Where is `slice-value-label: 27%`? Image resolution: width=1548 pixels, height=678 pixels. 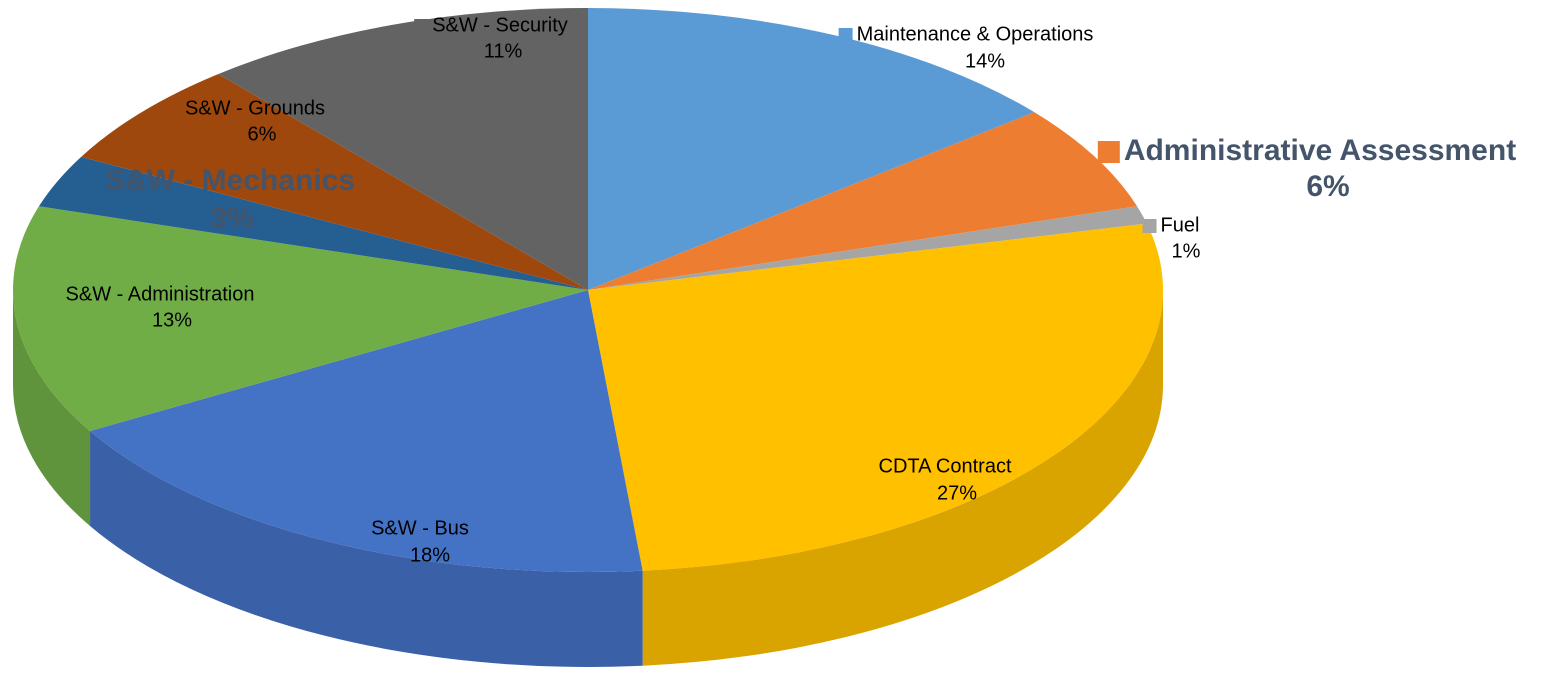 slice-value-label: 27% is located at coordinates (957, 493).